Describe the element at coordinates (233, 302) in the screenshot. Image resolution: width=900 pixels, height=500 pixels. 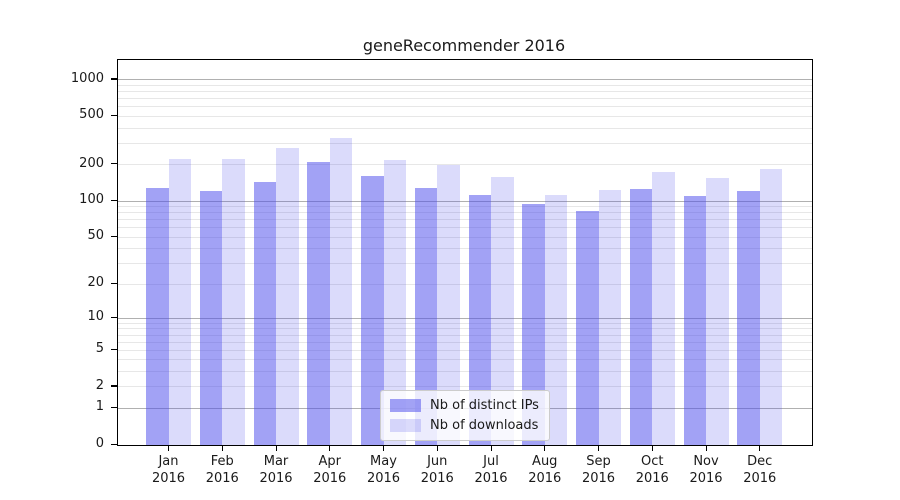
I see `bar-feb-downloads` at that location.